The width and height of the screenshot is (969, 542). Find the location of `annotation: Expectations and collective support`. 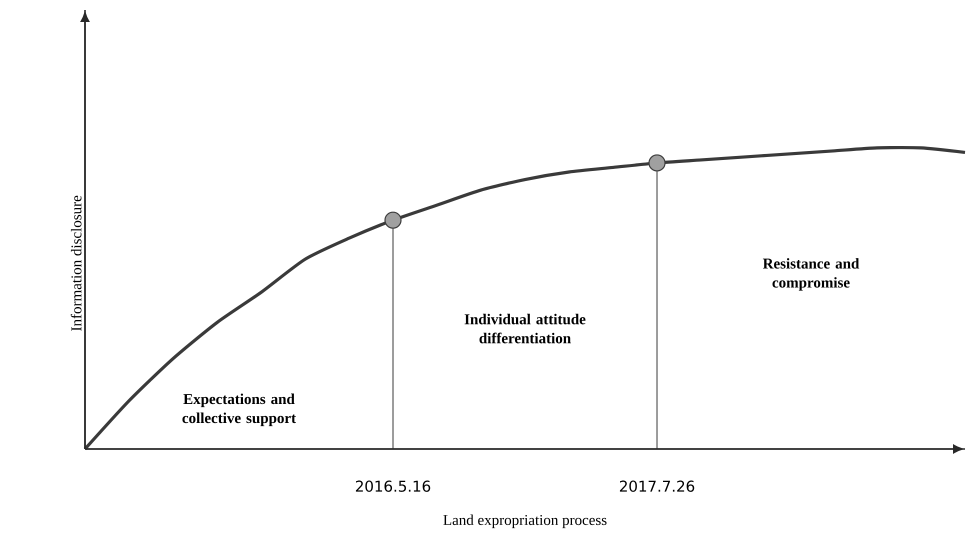

annotation: Expectations and collective support is located at coordinates (239, 410).